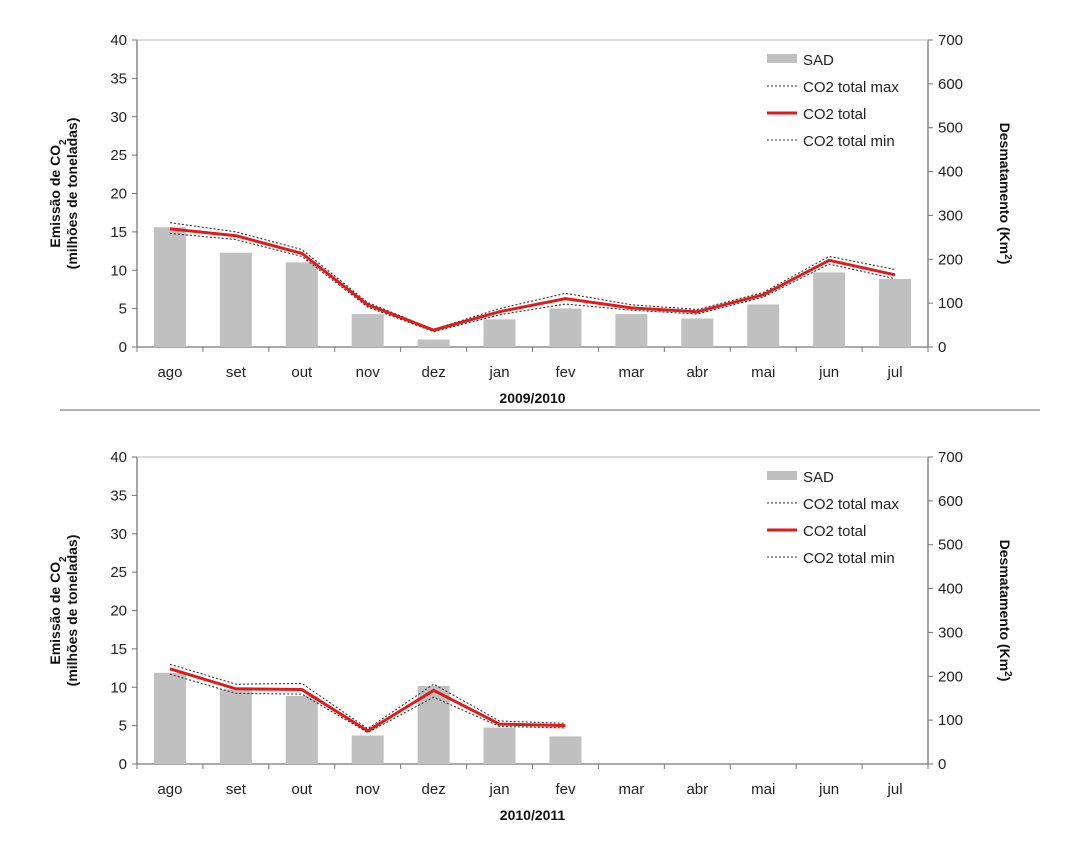  Describe the element at coordinates (169, 372) in the screenshot. I see `x-tick-label: ago` at that location.